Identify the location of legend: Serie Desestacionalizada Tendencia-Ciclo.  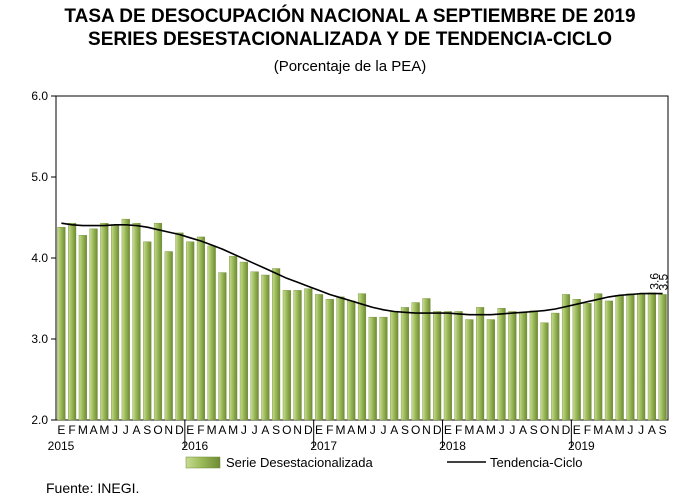
(384, 462).